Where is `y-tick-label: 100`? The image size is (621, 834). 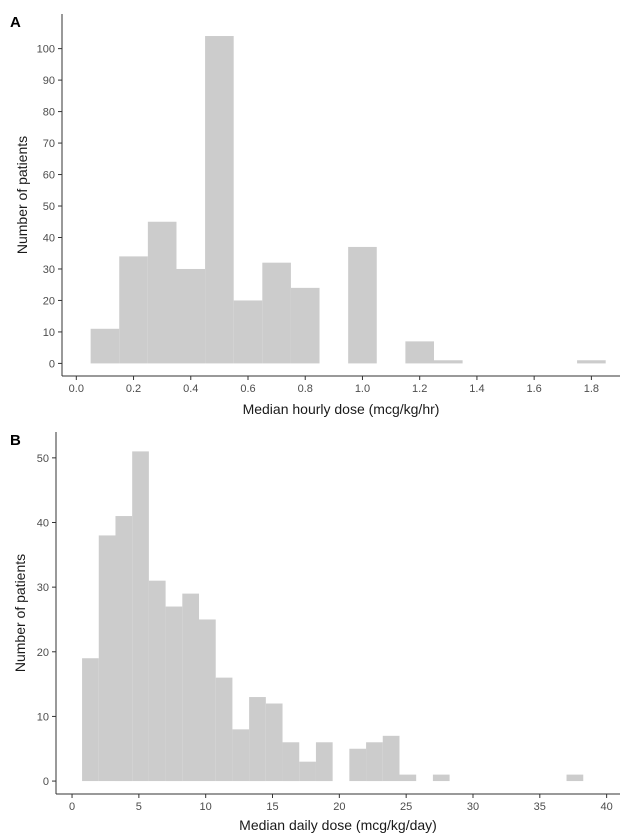 y-tick-label: 100 is located at coordinates (46, 50).